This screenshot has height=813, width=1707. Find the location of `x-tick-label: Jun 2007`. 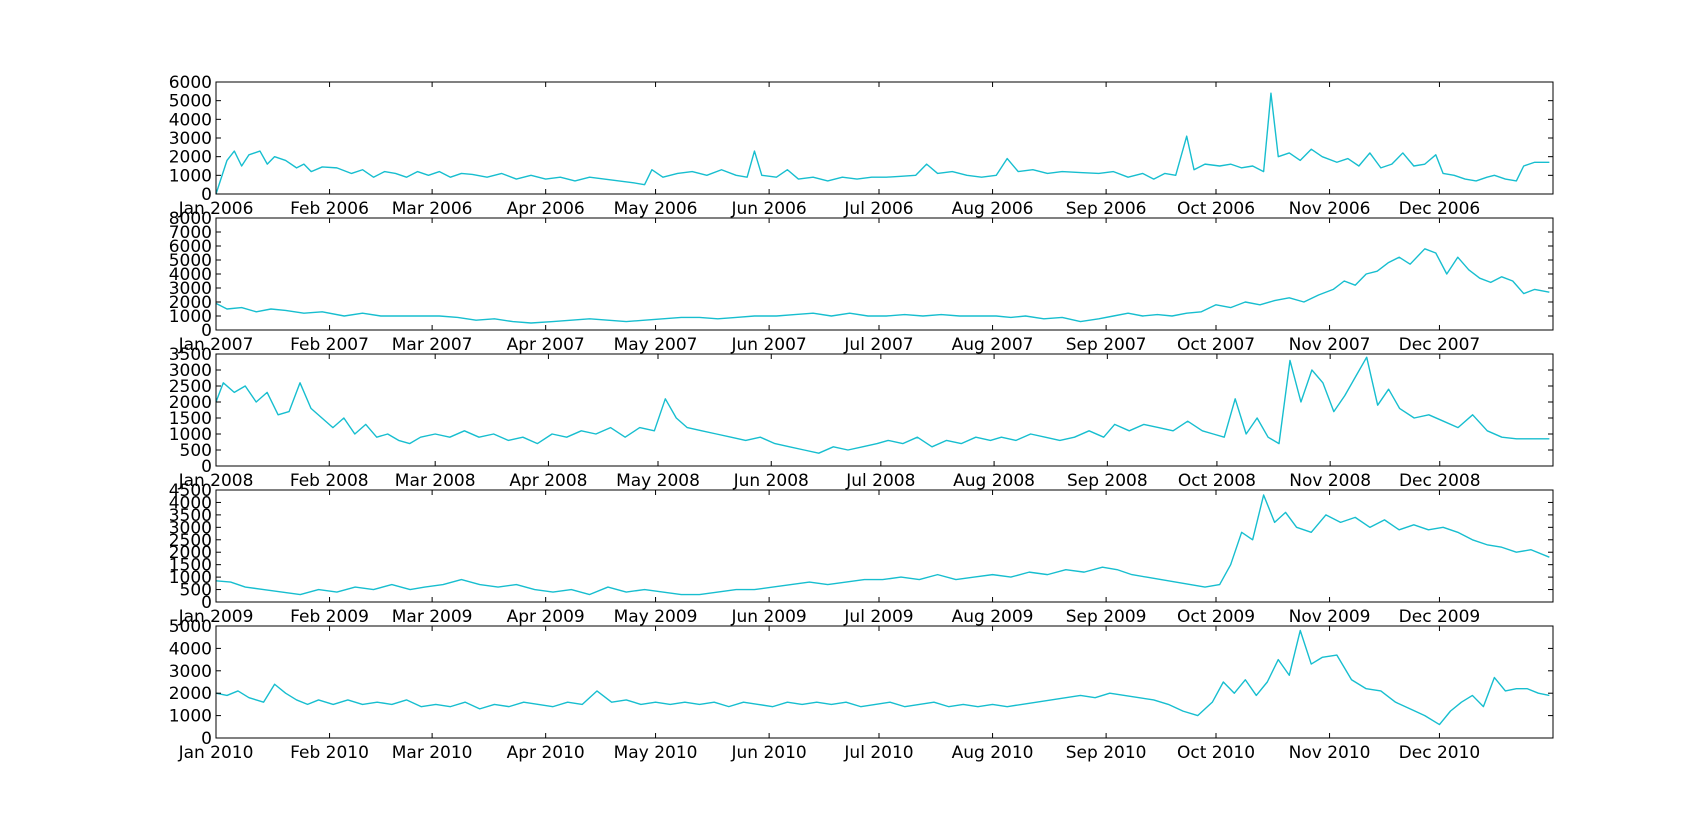

x-tick-label: Jun 2007 is located at coordinates (768, 345).